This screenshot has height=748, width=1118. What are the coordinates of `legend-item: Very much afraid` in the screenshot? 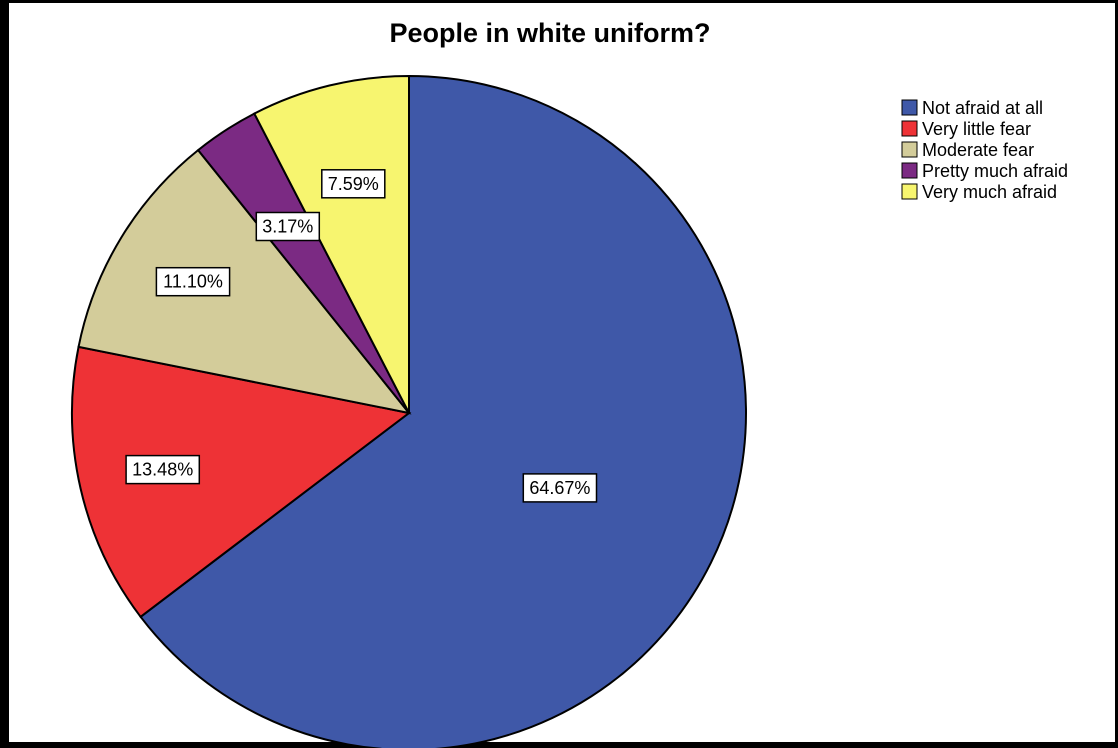 It's located at (979, 192).